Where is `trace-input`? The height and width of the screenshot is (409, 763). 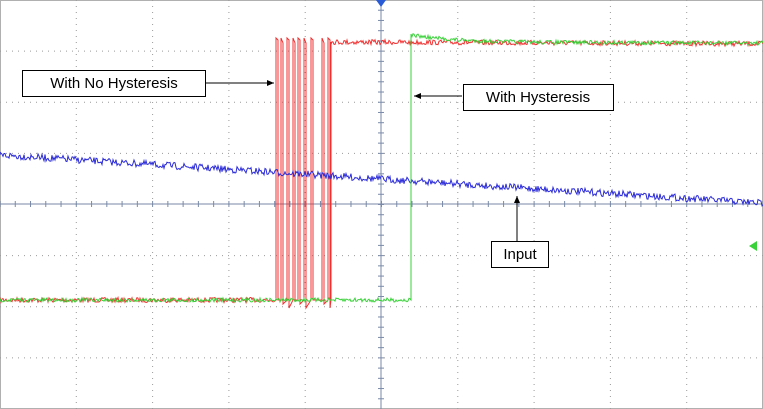 trace-input is located at coordinates (381, 179).